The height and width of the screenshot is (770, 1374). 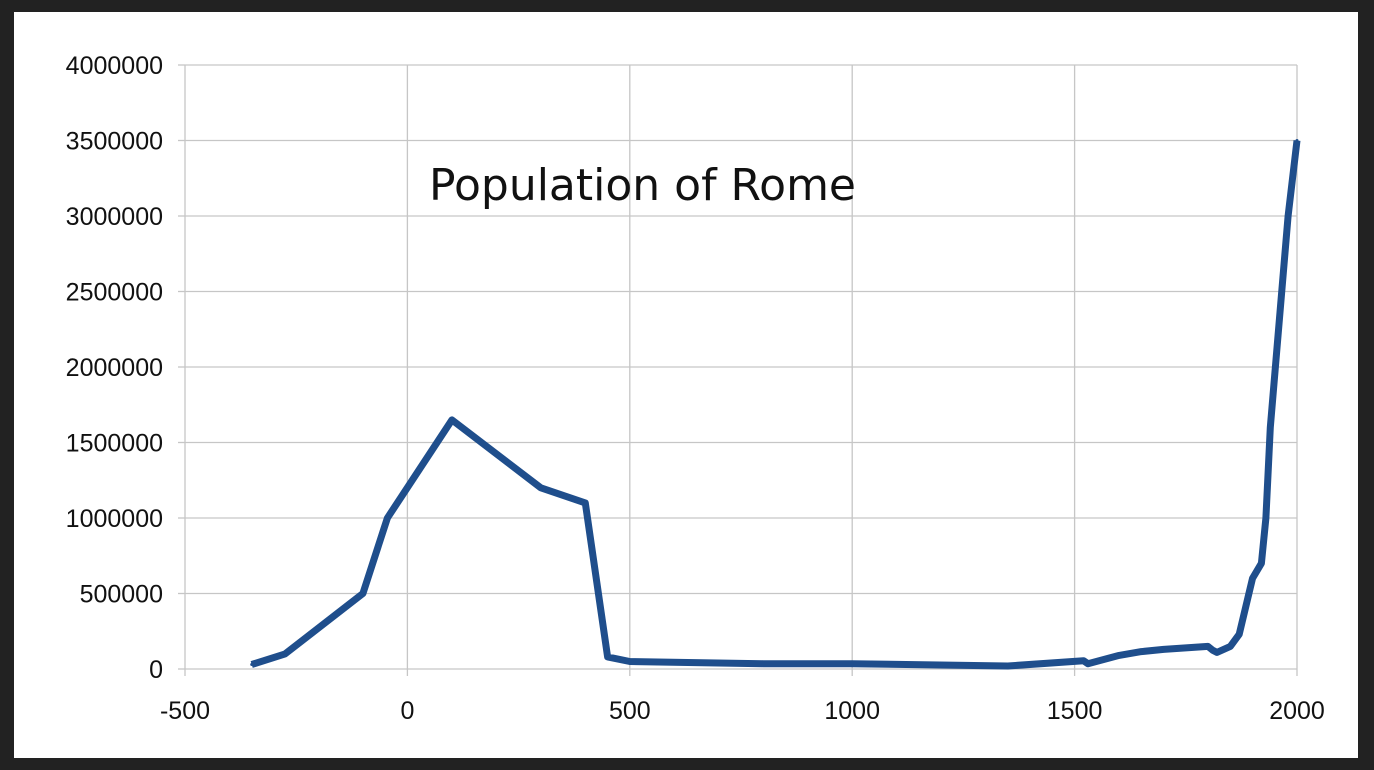 I want to click on x-tick-label: 500, so click(x=630, y=711).